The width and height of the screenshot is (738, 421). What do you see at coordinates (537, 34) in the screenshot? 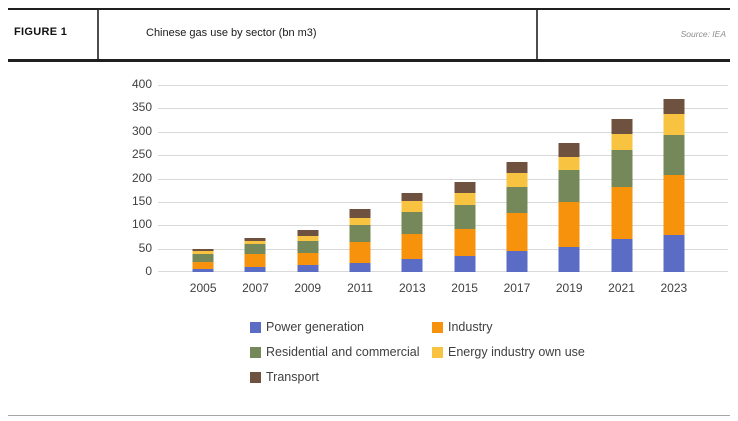
I see `header-divider-right` at bounding box center [537, 34].